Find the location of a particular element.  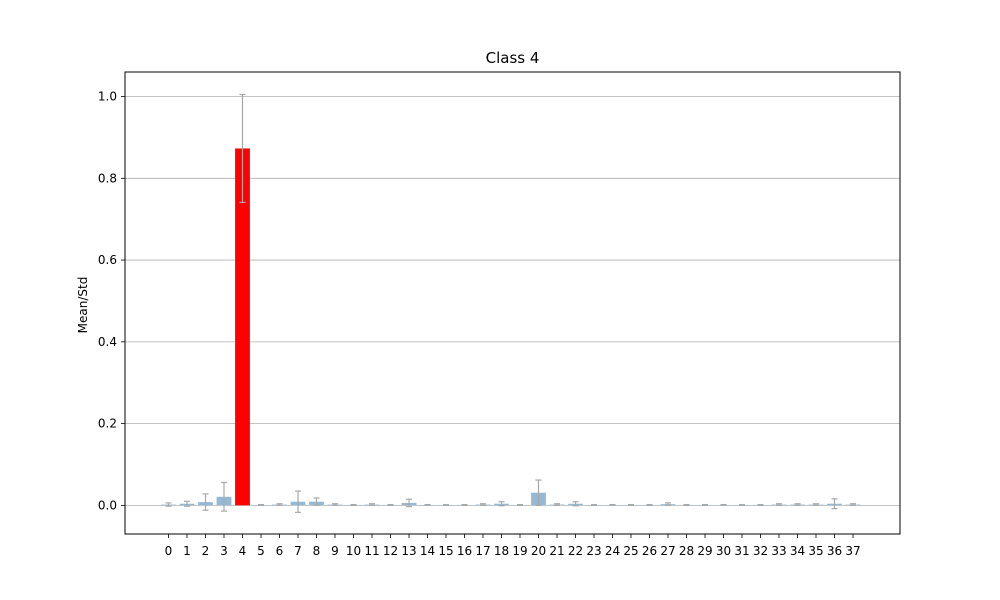

x-tick-label: 26 is located at coordinates (649, 551).